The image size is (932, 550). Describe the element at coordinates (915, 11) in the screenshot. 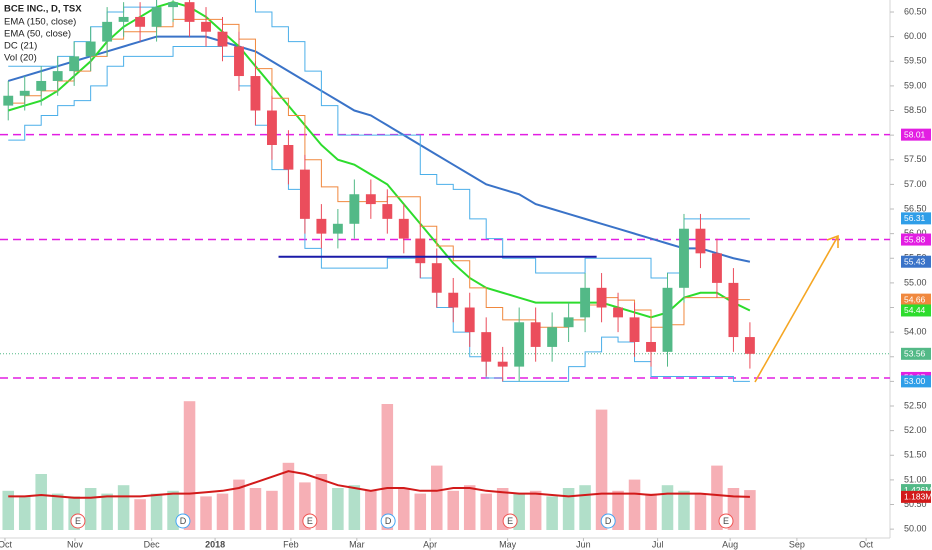

I see `y-tick-label: 60.50` at that location.